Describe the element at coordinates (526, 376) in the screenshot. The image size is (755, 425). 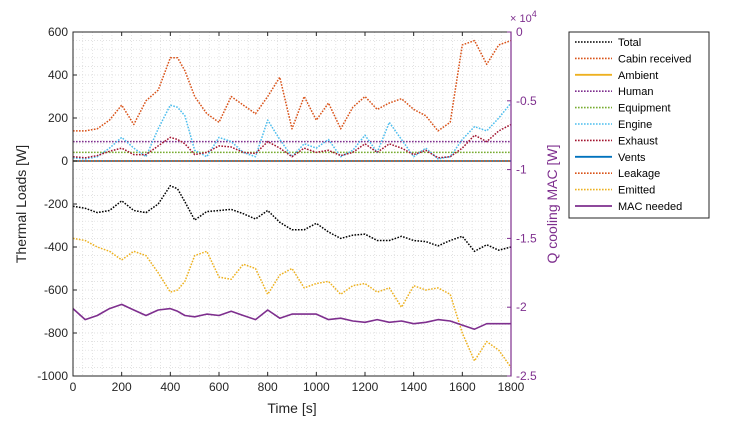
I see `y-right-tick-label: -2.5` at that location.